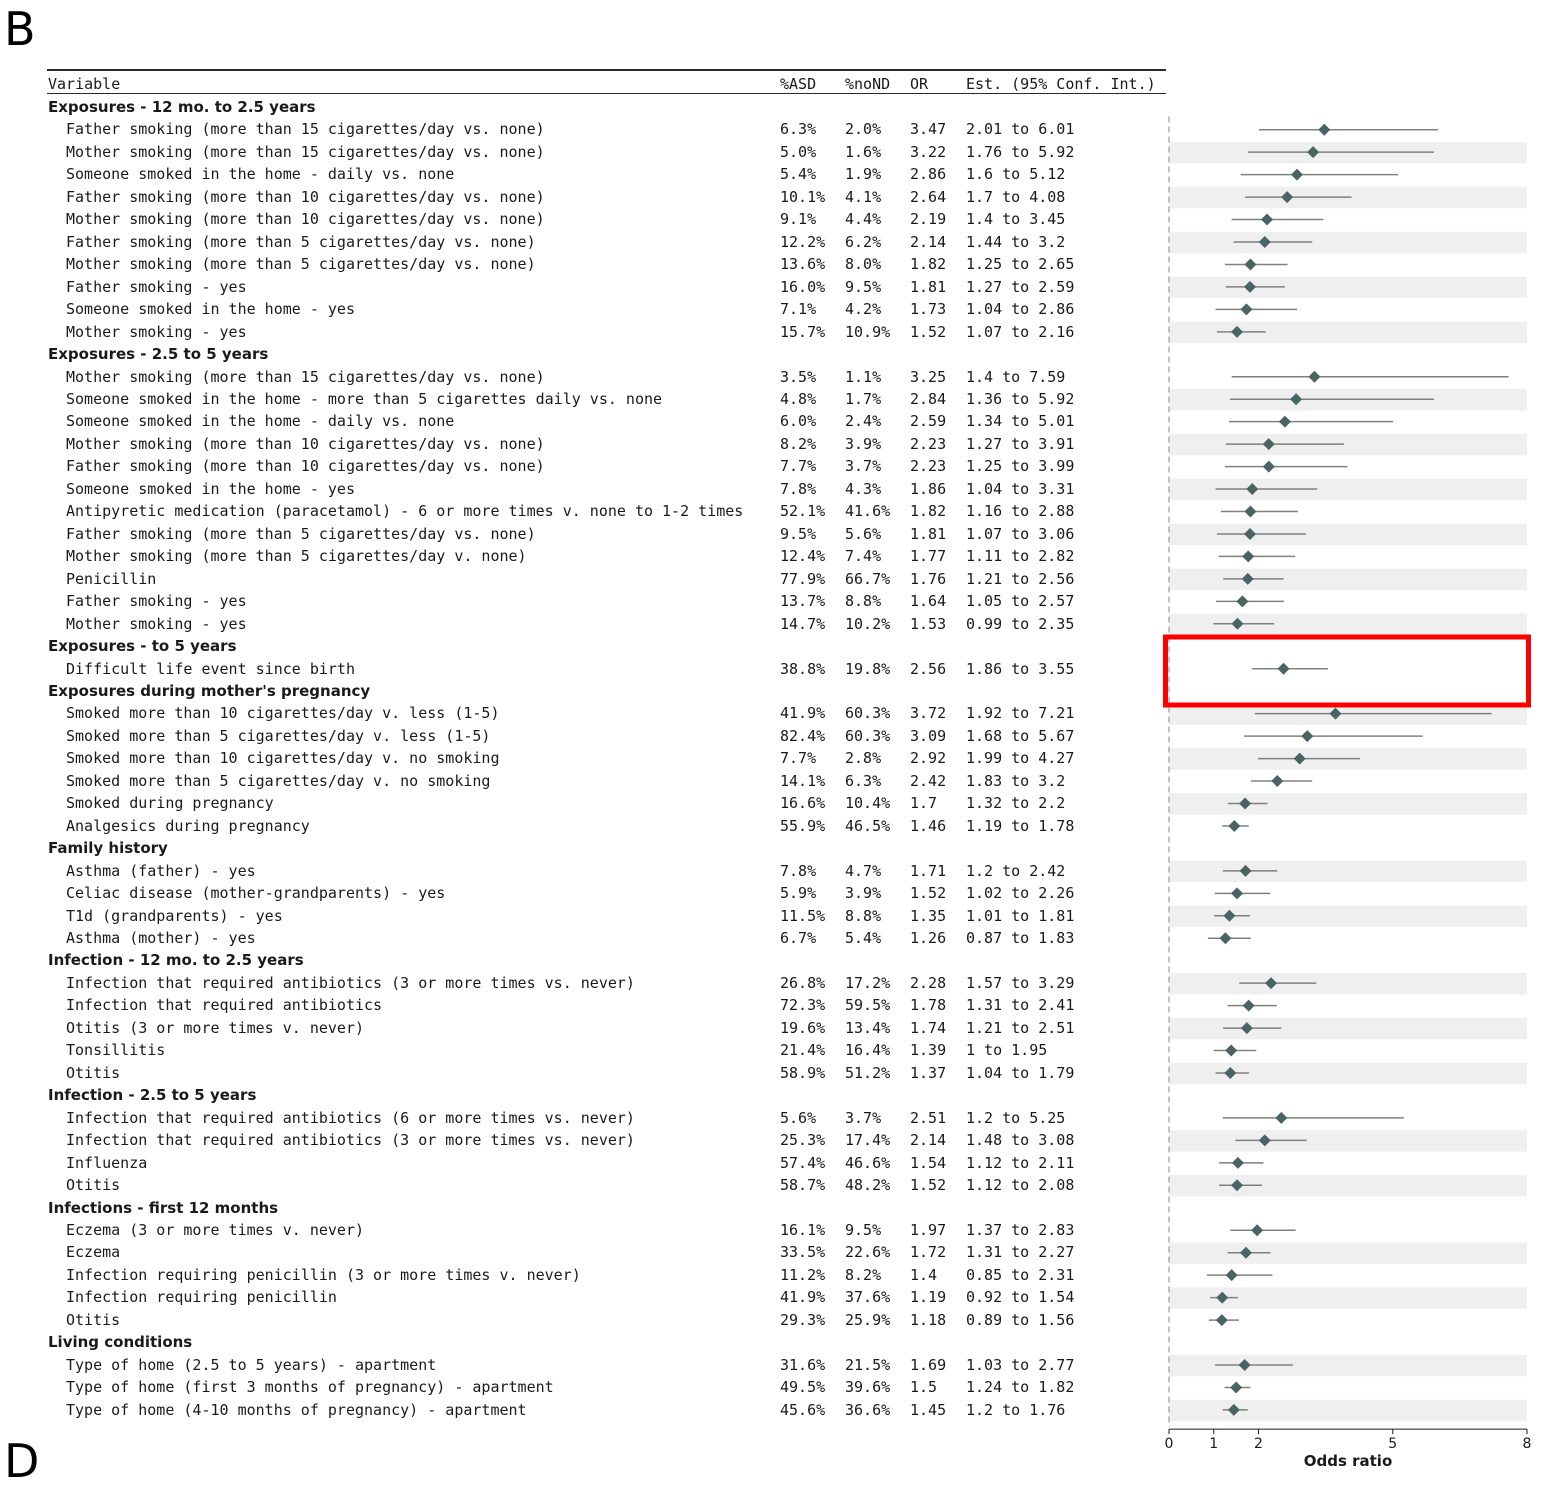 The image size is (1548, 1488). What do you see at coordinates (863, 174) in the screenshot?
I see `cell-nond: 1.9%` at bounding box center [863, 174].